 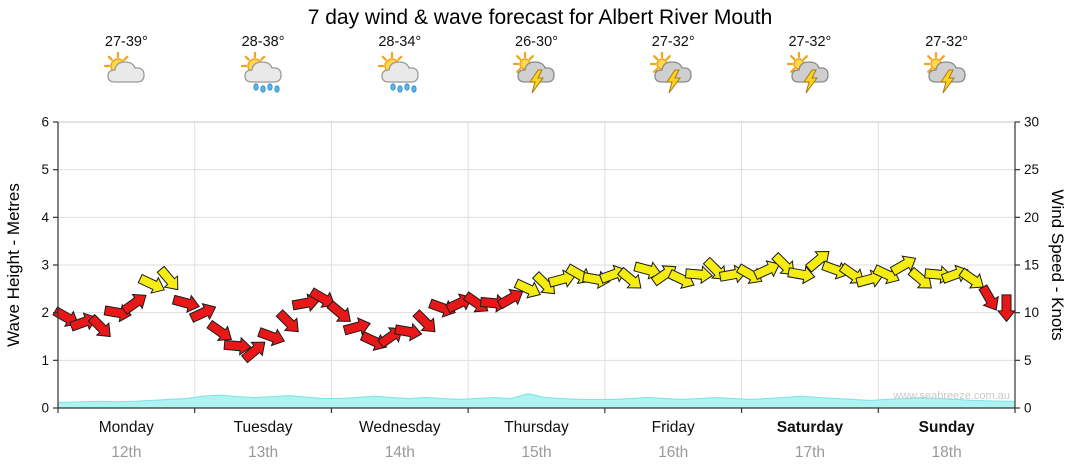 I want to click on day-name-label: Tuesday, so click(x=263, y=427).